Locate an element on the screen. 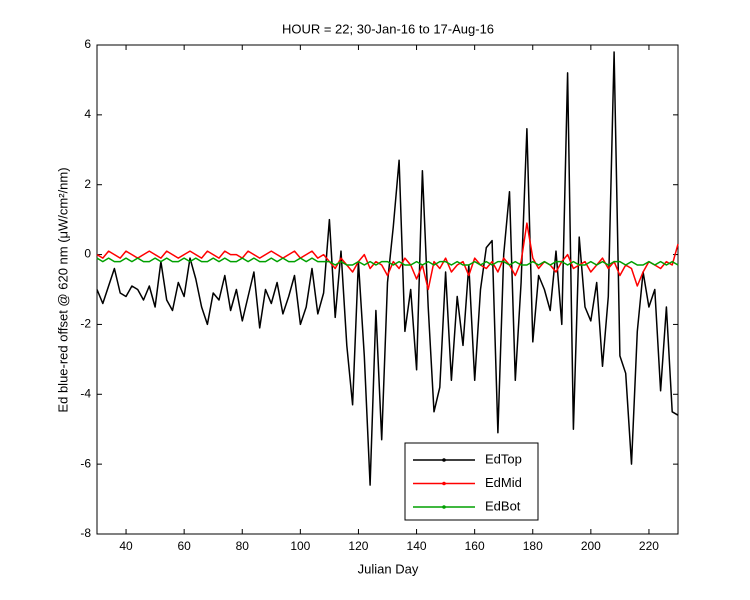 This screenshot has height=600, width=750. y-tick-label: 2 is located at coordinates (87, 184).